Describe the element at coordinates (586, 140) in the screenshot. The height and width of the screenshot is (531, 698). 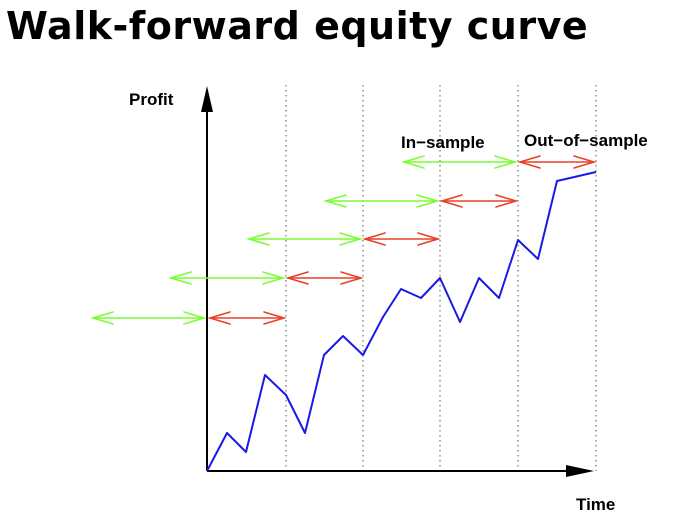
I see `out-of-sample-label: Out−of−sample` at that location.